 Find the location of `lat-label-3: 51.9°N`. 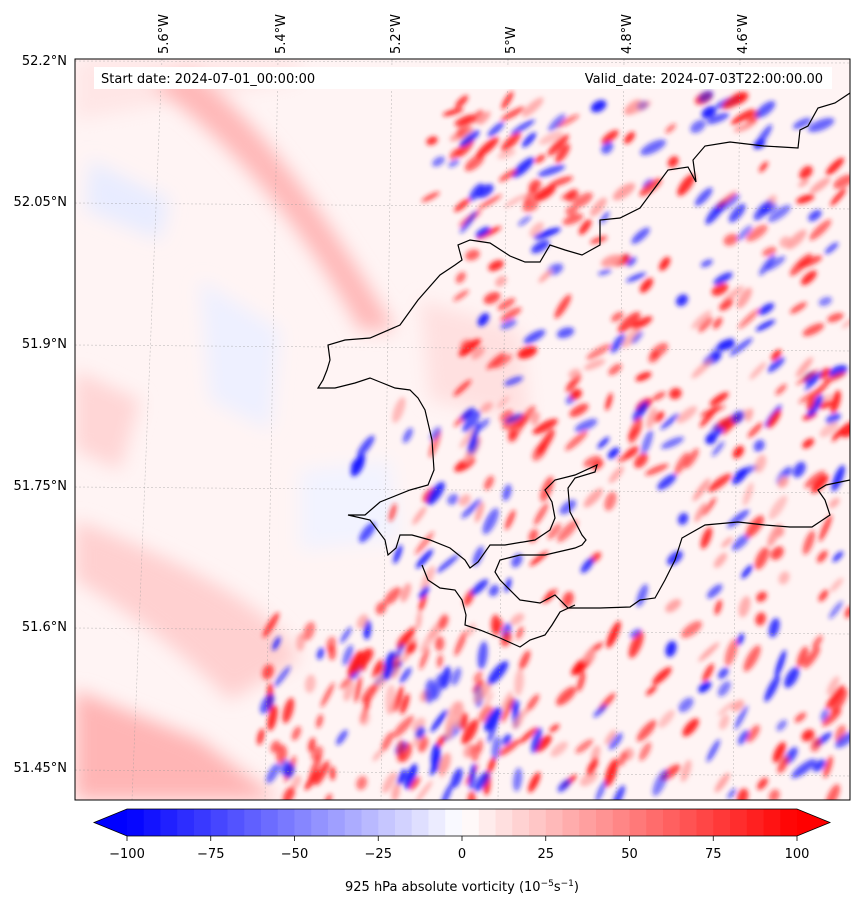

lat-label-3: 51.9°N is located at coordinates (44, 344).